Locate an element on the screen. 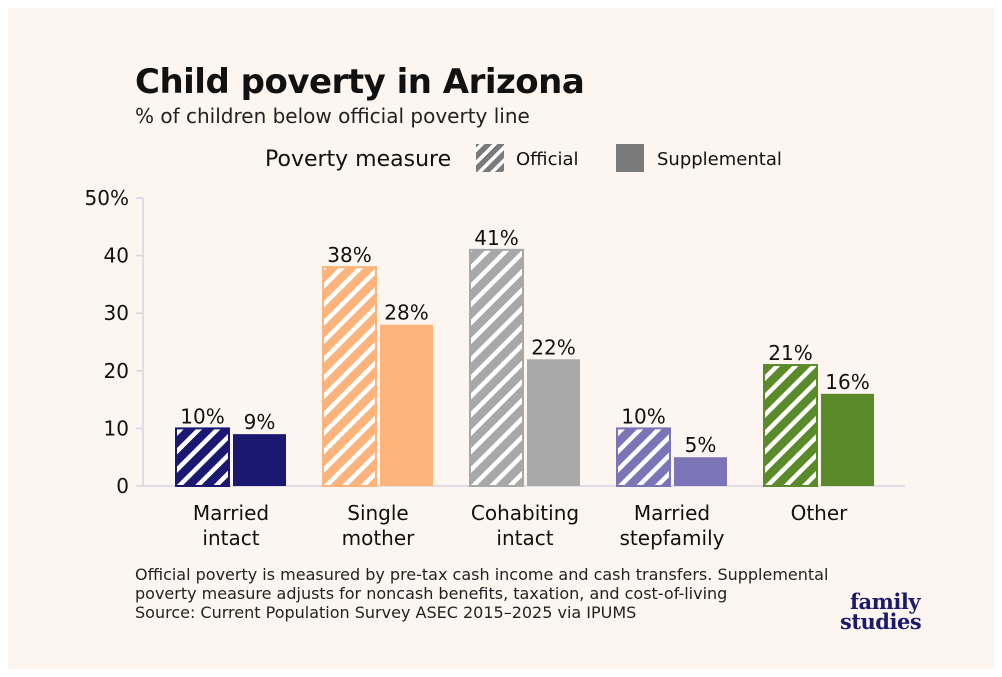 Image resolution: width=1002 pixels, height=677 pixels. y-tick-label: 0 is located at coordinates (122, 486).